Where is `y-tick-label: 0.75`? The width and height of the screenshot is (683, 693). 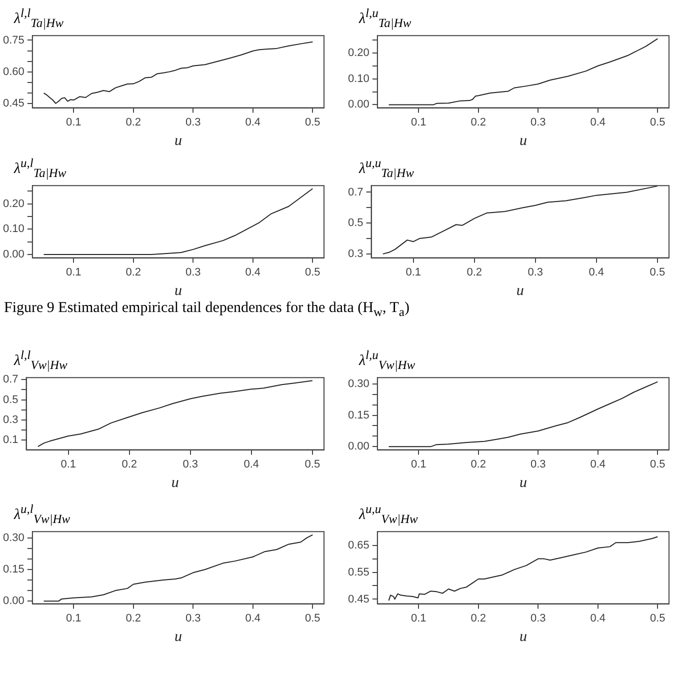 y-tick-label: 0.75 is located at coordinates (13, 40).